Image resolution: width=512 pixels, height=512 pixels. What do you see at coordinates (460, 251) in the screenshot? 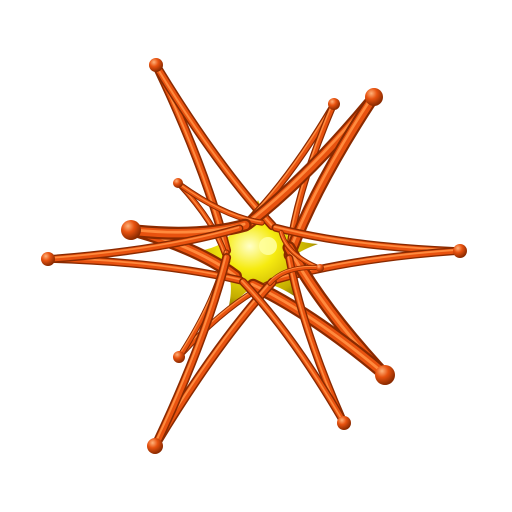
I see `spike-6-tip-ball` at bounding box center [460, 251].